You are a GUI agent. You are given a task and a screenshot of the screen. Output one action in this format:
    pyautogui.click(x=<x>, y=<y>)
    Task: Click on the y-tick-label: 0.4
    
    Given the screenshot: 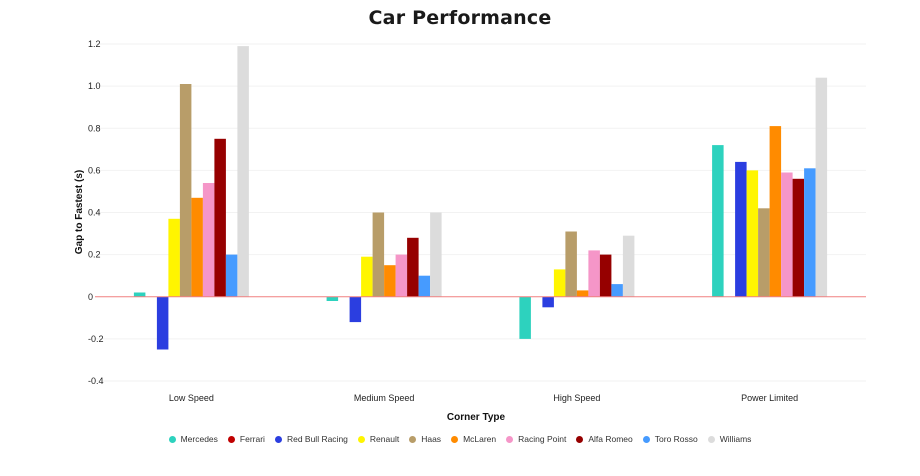 What is the action you would take?
    pyautogui.click(x=94, y=213)
    